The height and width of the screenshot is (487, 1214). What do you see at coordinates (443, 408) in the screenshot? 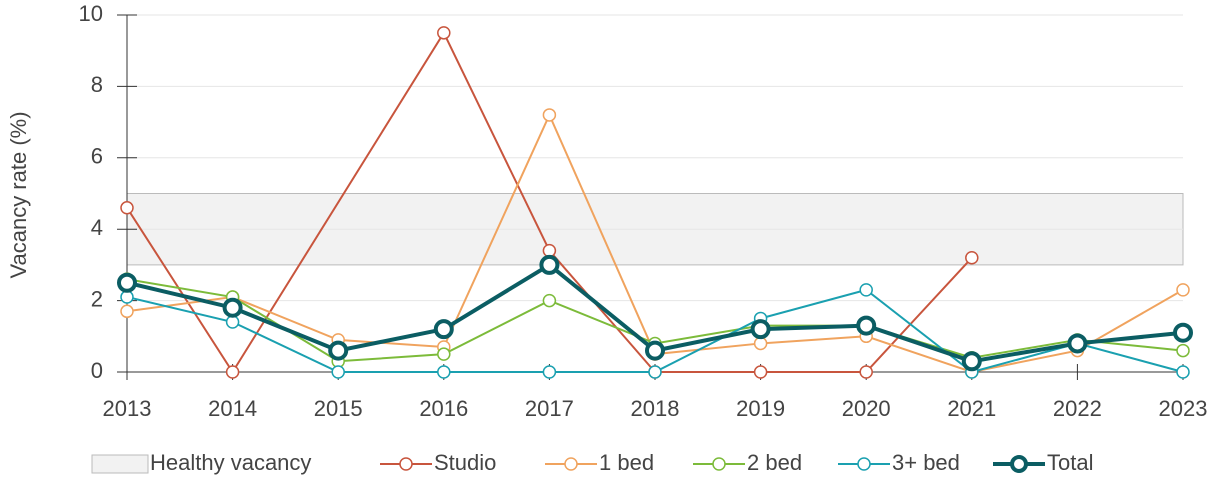
I see `x-tick-label: 2016` at bounding box center [443, 408].